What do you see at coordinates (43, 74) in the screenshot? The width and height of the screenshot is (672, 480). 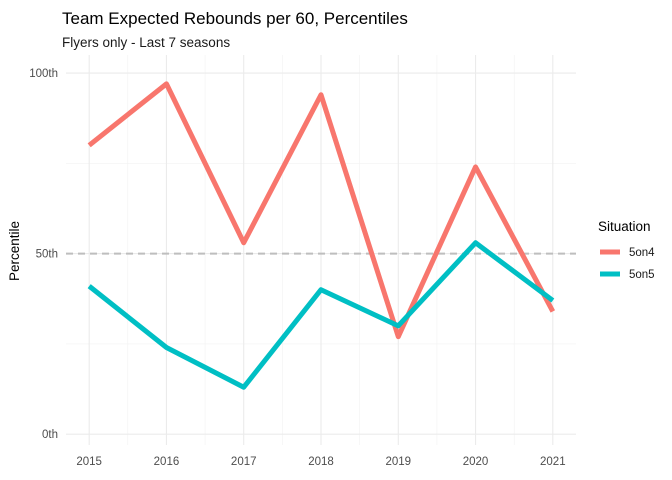 I see `y-tick-label: 100th` at bounding box center [43, 74].